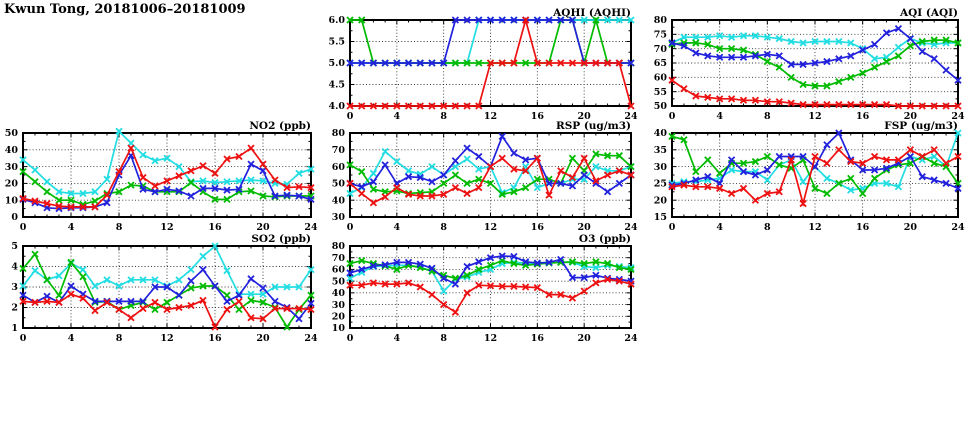  I want to click on svg-text: 15, so click(660, 217).